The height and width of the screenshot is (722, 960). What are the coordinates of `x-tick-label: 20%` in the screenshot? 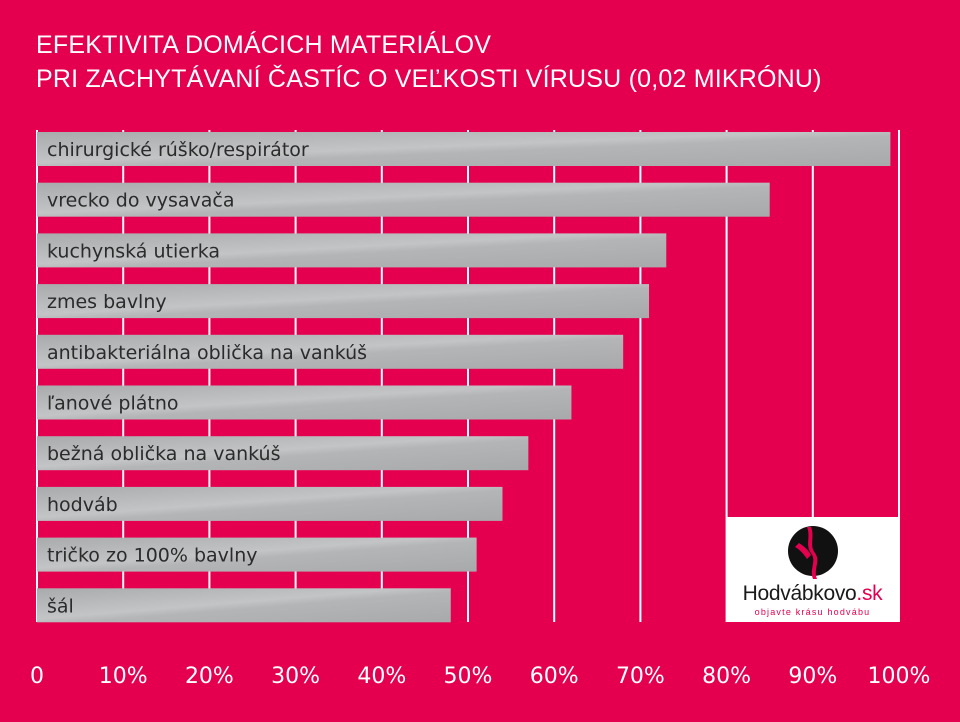 It's located at (209, 676).